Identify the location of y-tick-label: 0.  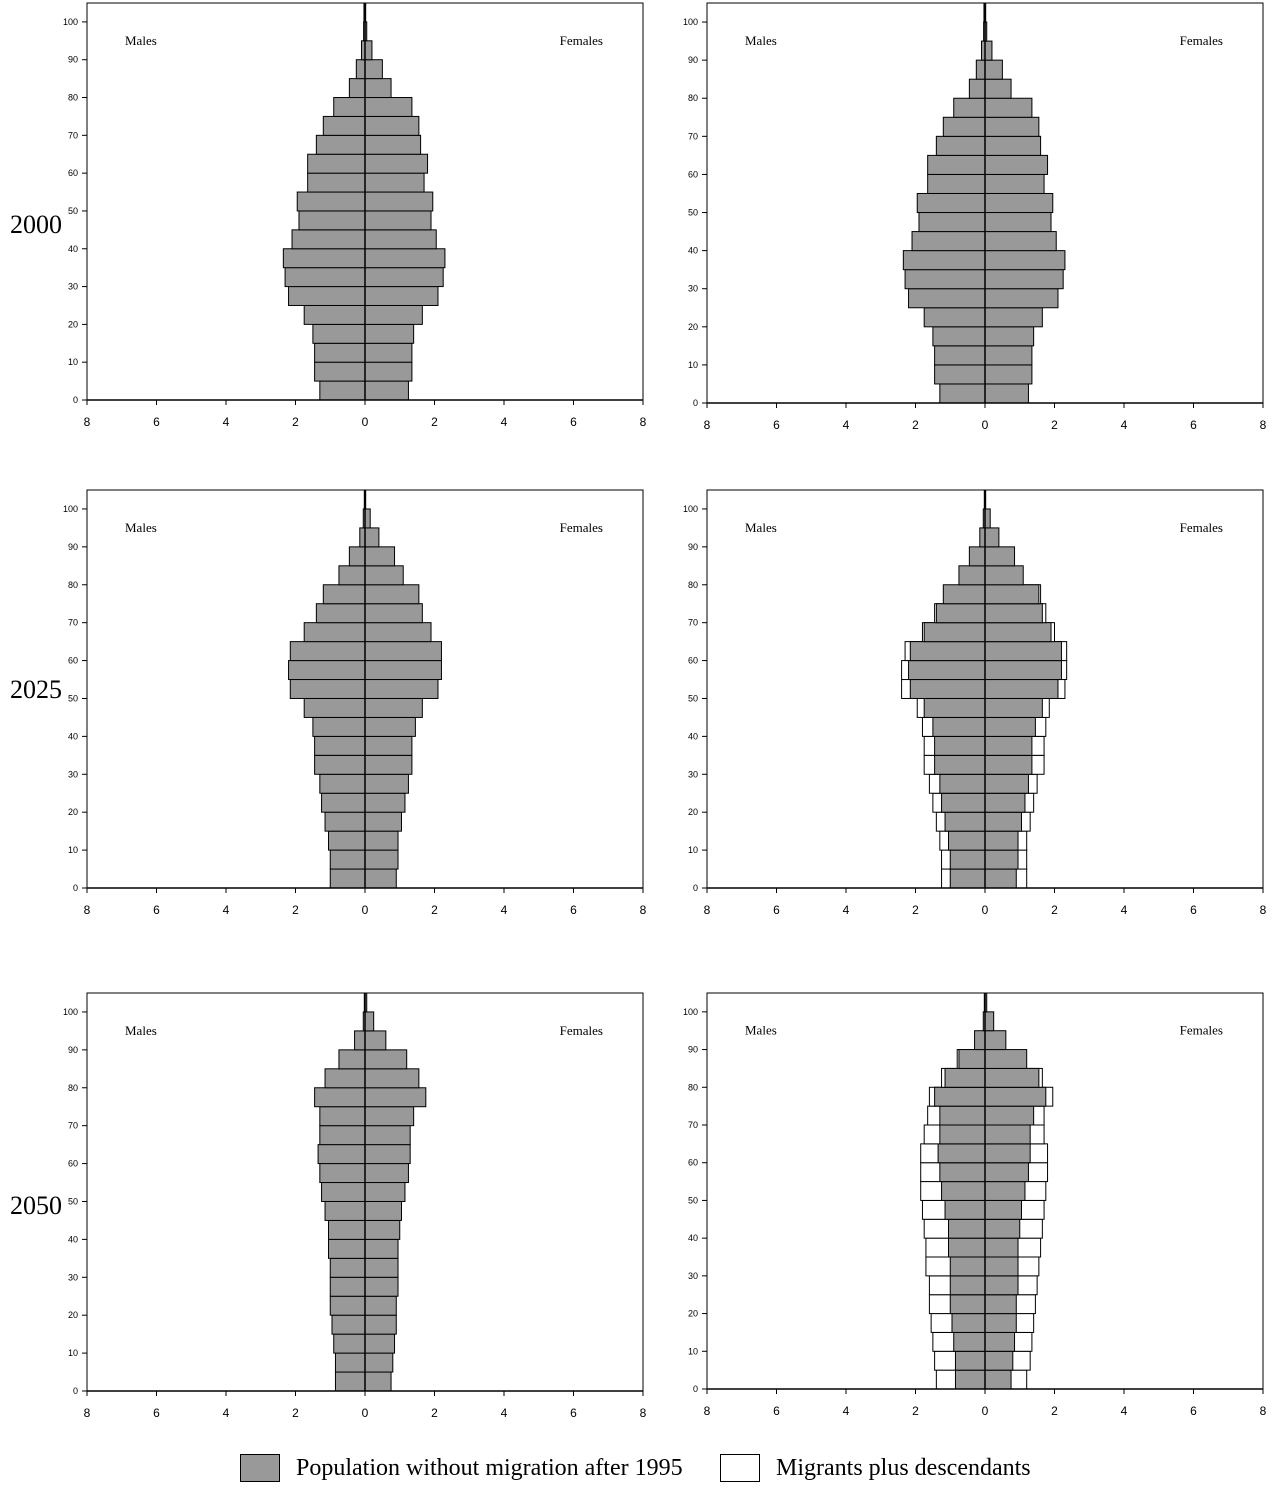
(695, 888).